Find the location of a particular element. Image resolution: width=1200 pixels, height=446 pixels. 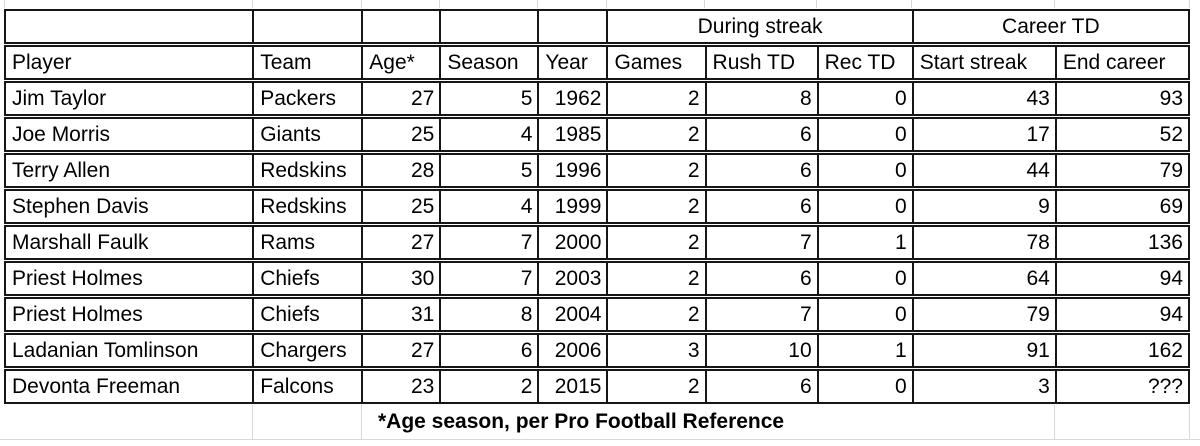

column-header-rec-td: Rec TD is located at coordinates (864, 62).